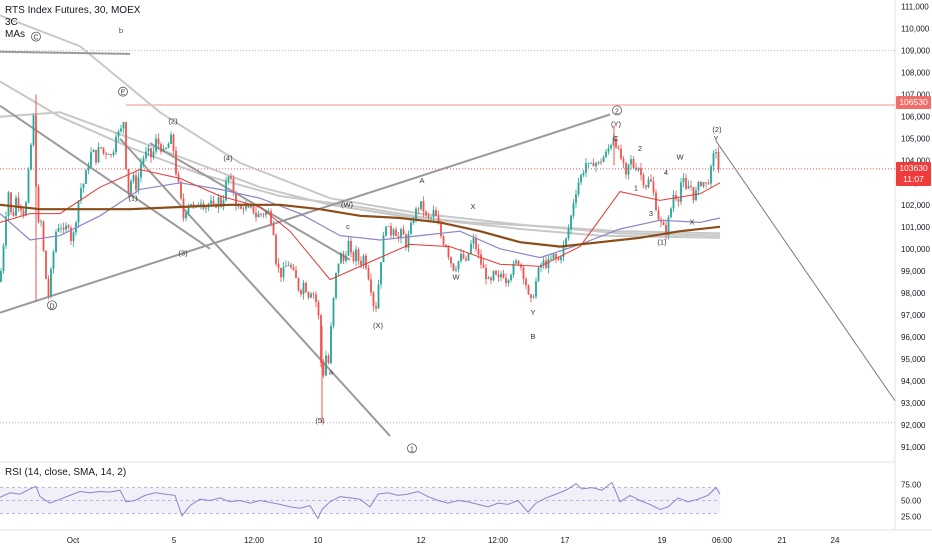 The width and height of the screenshot is (932, 550). Describe the element at coordinates (228, 158) in the screenshot. I see `wave-label: (4)` at that location.